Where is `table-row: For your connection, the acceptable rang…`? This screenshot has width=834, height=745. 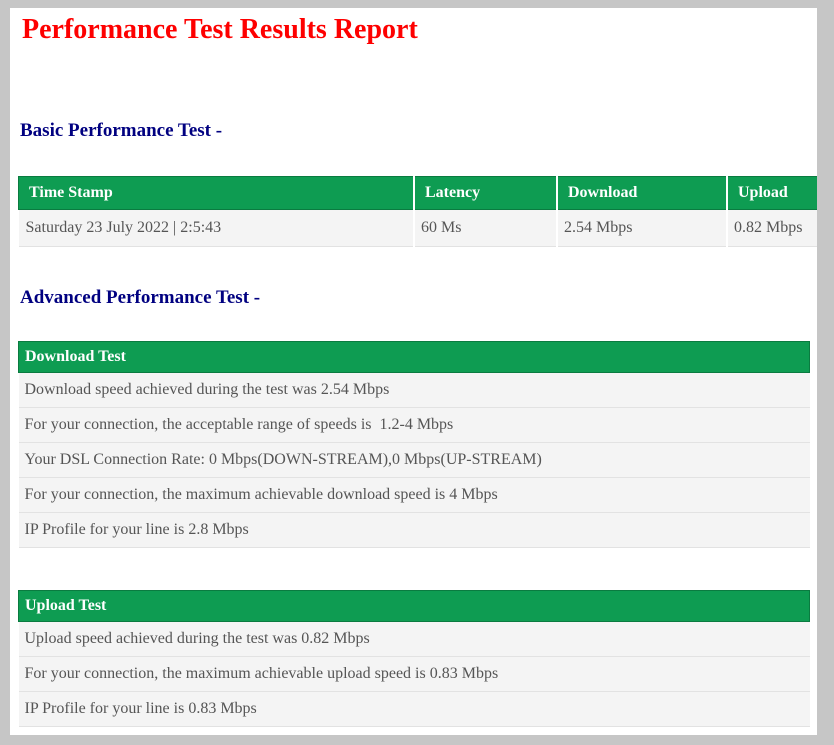
table-row: For your connection, the acceptable rang… is located at coordinates (414, 425).